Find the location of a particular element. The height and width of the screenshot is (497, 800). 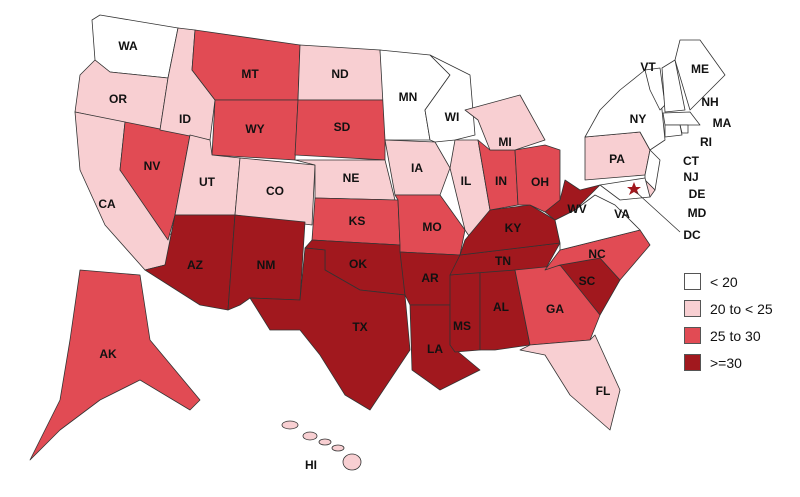

state-label-WV: WV is located at coordinates (576, 209).